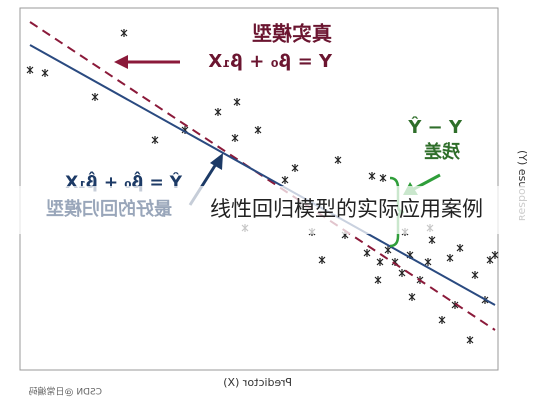 This screenshot has width=544, height=400. What do you see at coordinates (442, 152) in the screenshot?
I see `residual-label: 残差` at bounding box center [442, 152].